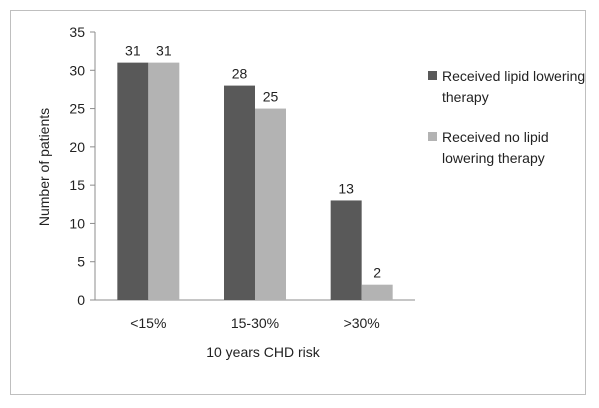 This screenshot has width=599, height=408. Describe the element at coordinates (377, 273) in the screenshot. I see `data-label: 2` at that location.